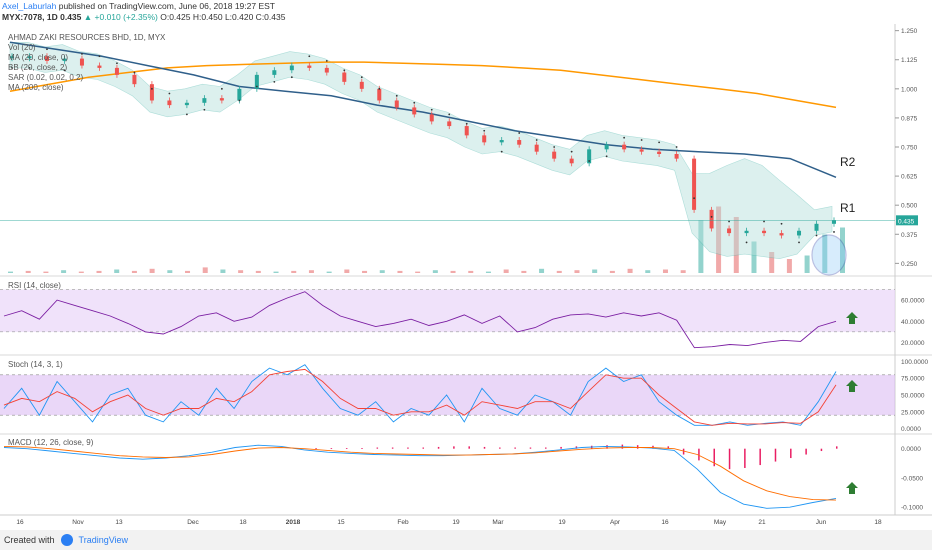  What do you see at coordinates (35, 364) in the screenshot?
I see `stoch-legend: Stoch (14, 3, 1)` at bounding box center [35, 364].